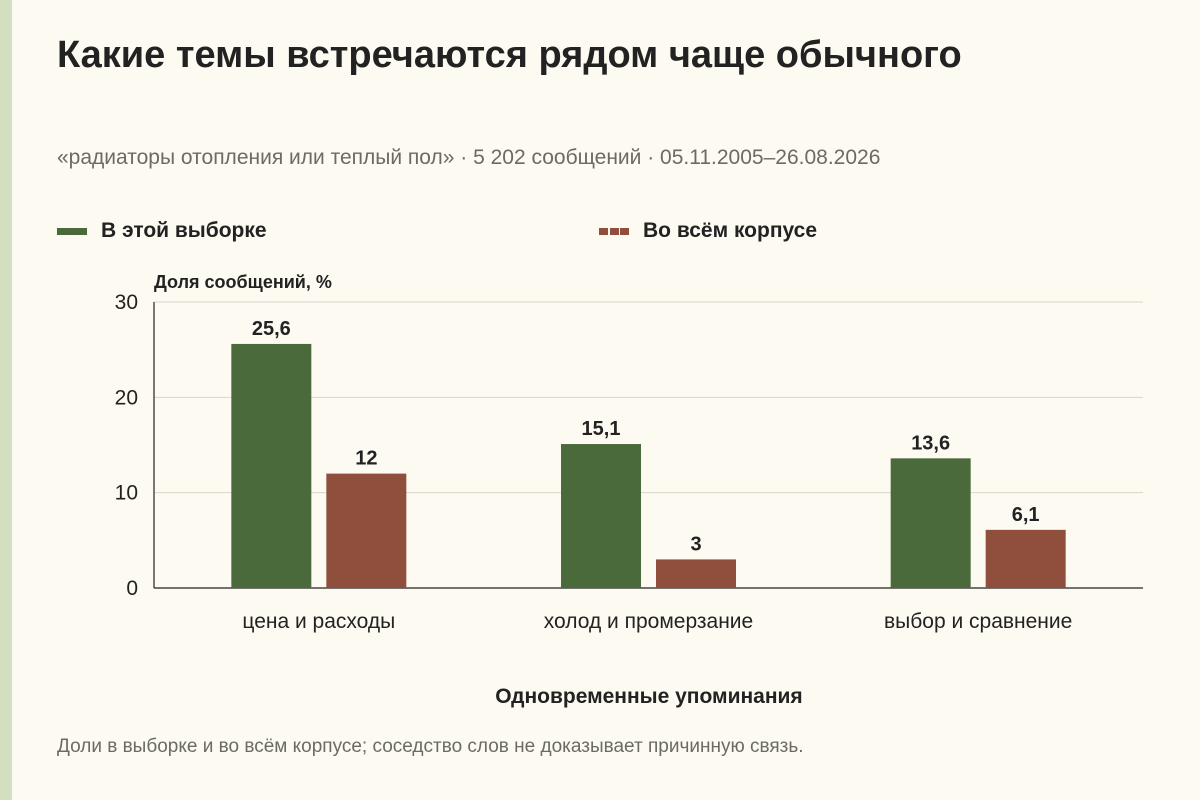 The image size is (1200, 800). I want to click on legend-swatch-sample, so click(72, 231).